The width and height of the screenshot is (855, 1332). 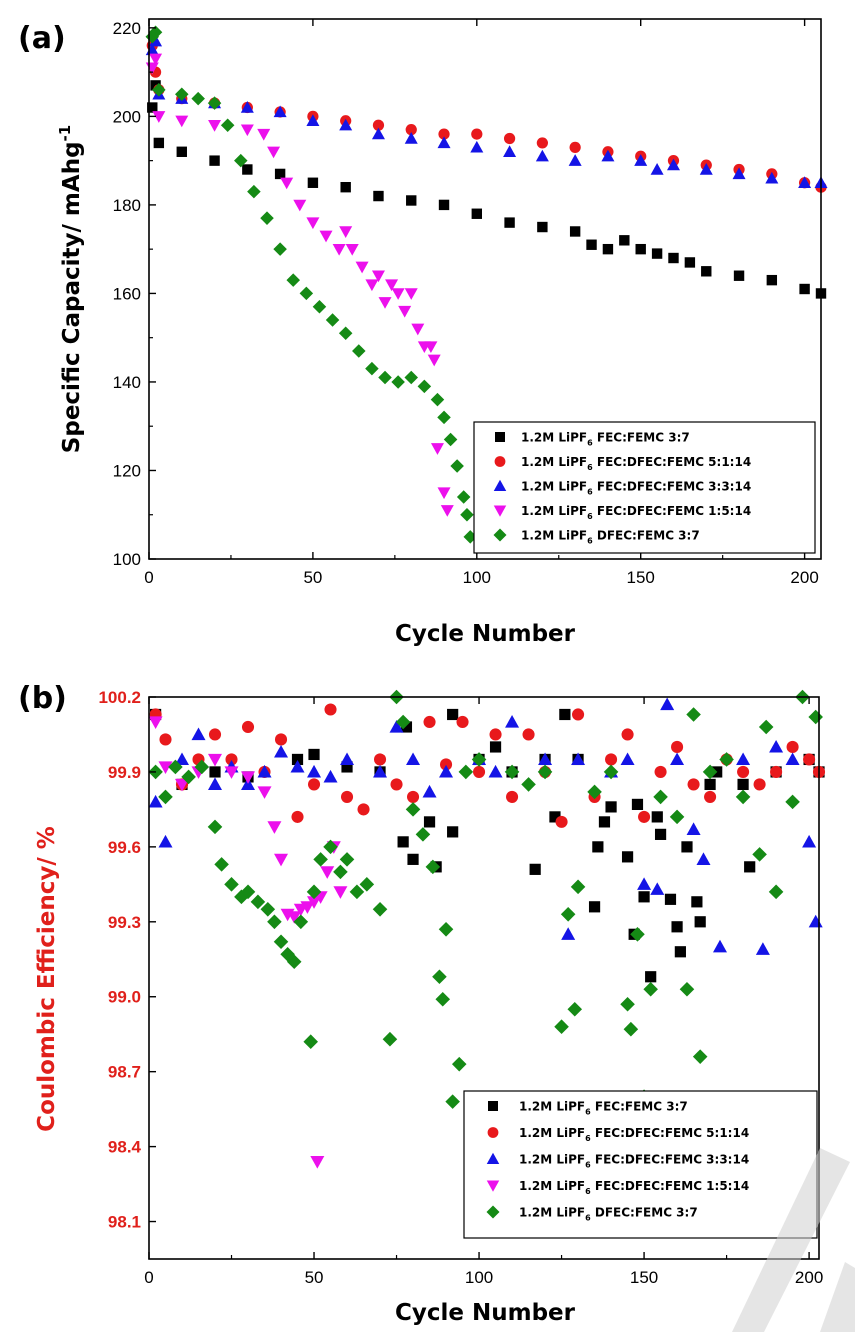 I want to click on panel-b-x-axis-title: Cycle Number, so click(x=485, y=1313).